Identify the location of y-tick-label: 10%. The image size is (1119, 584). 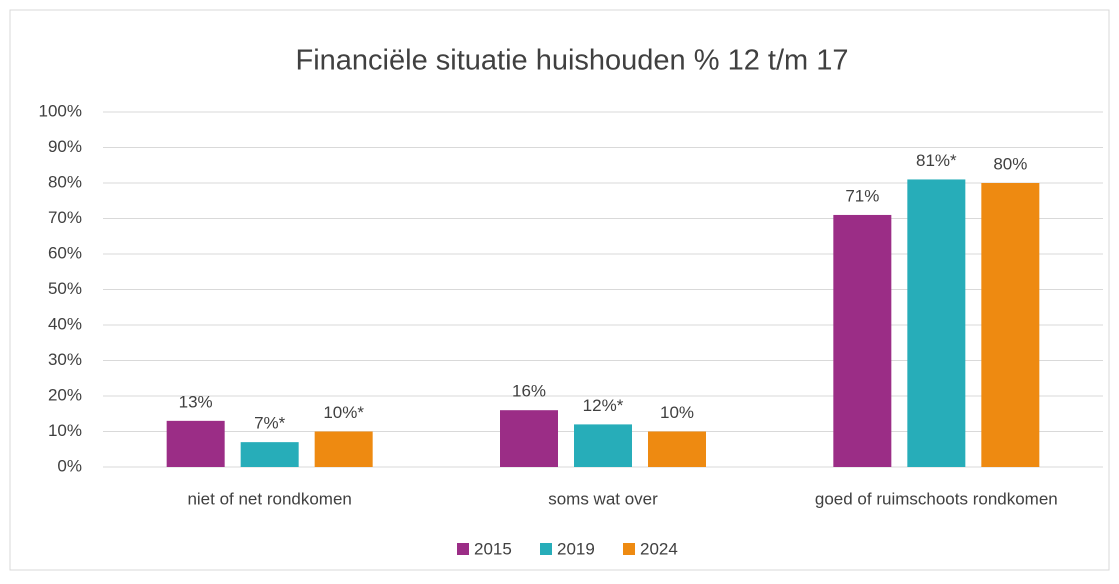
(65, 430).